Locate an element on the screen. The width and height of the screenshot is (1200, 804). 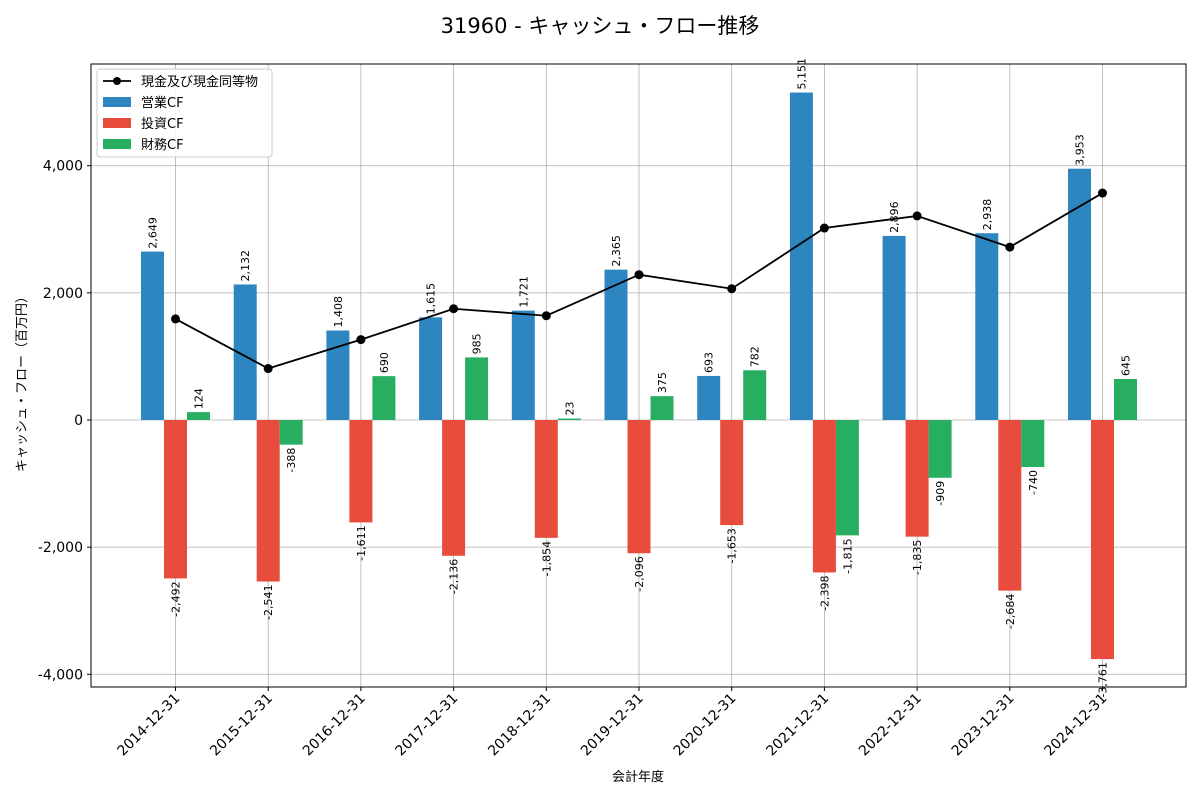
bar-value-label: 1,615 is located at coordinates (431, 299).